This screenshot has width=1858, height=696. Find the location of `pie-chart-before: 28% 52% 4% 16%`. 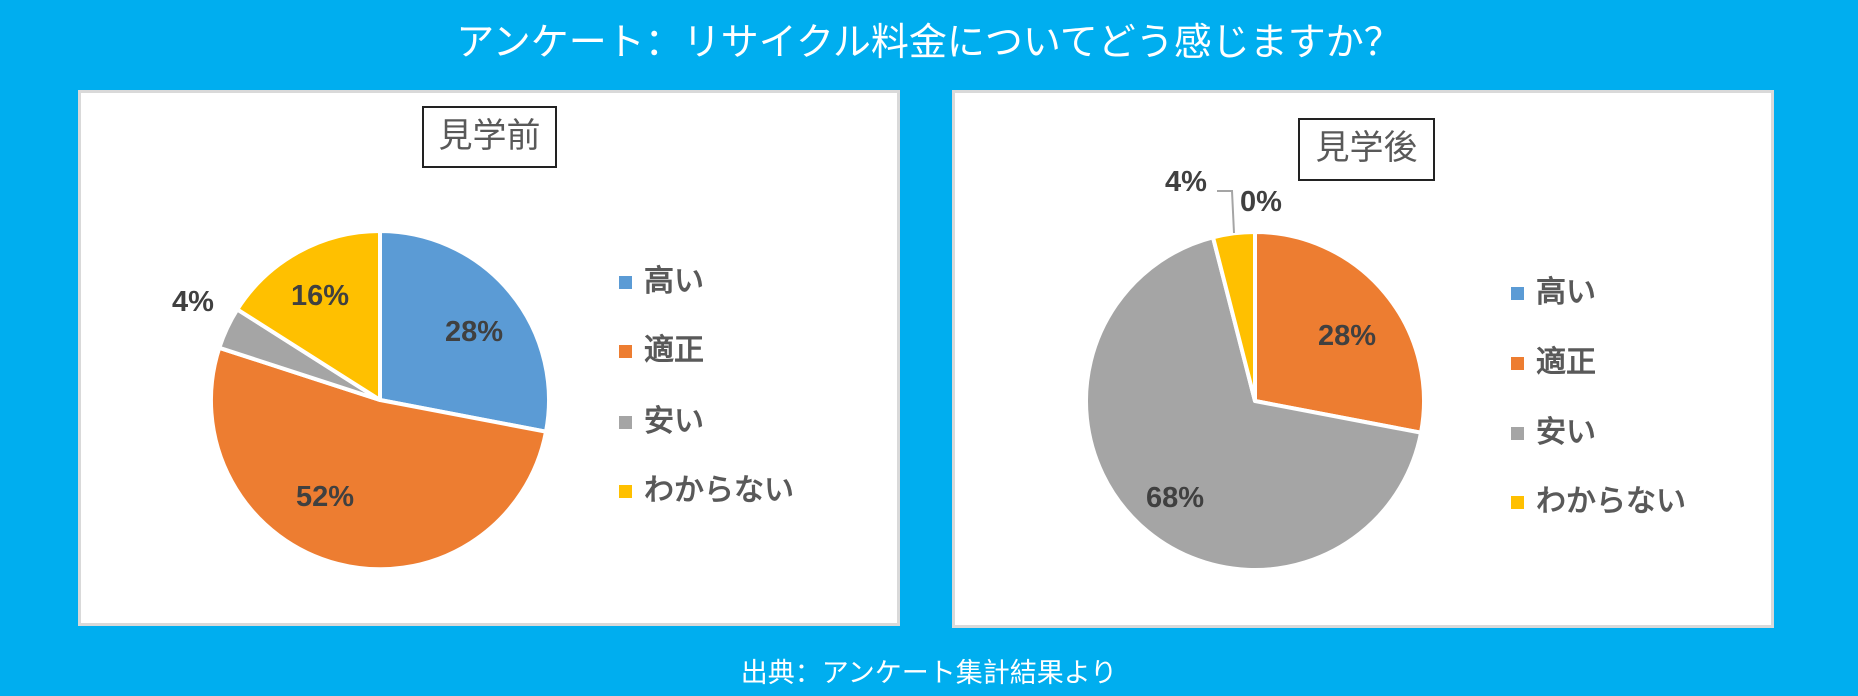

pie-chart-before: 28% 52% 4% 16% is located at coordinates (361, 400).